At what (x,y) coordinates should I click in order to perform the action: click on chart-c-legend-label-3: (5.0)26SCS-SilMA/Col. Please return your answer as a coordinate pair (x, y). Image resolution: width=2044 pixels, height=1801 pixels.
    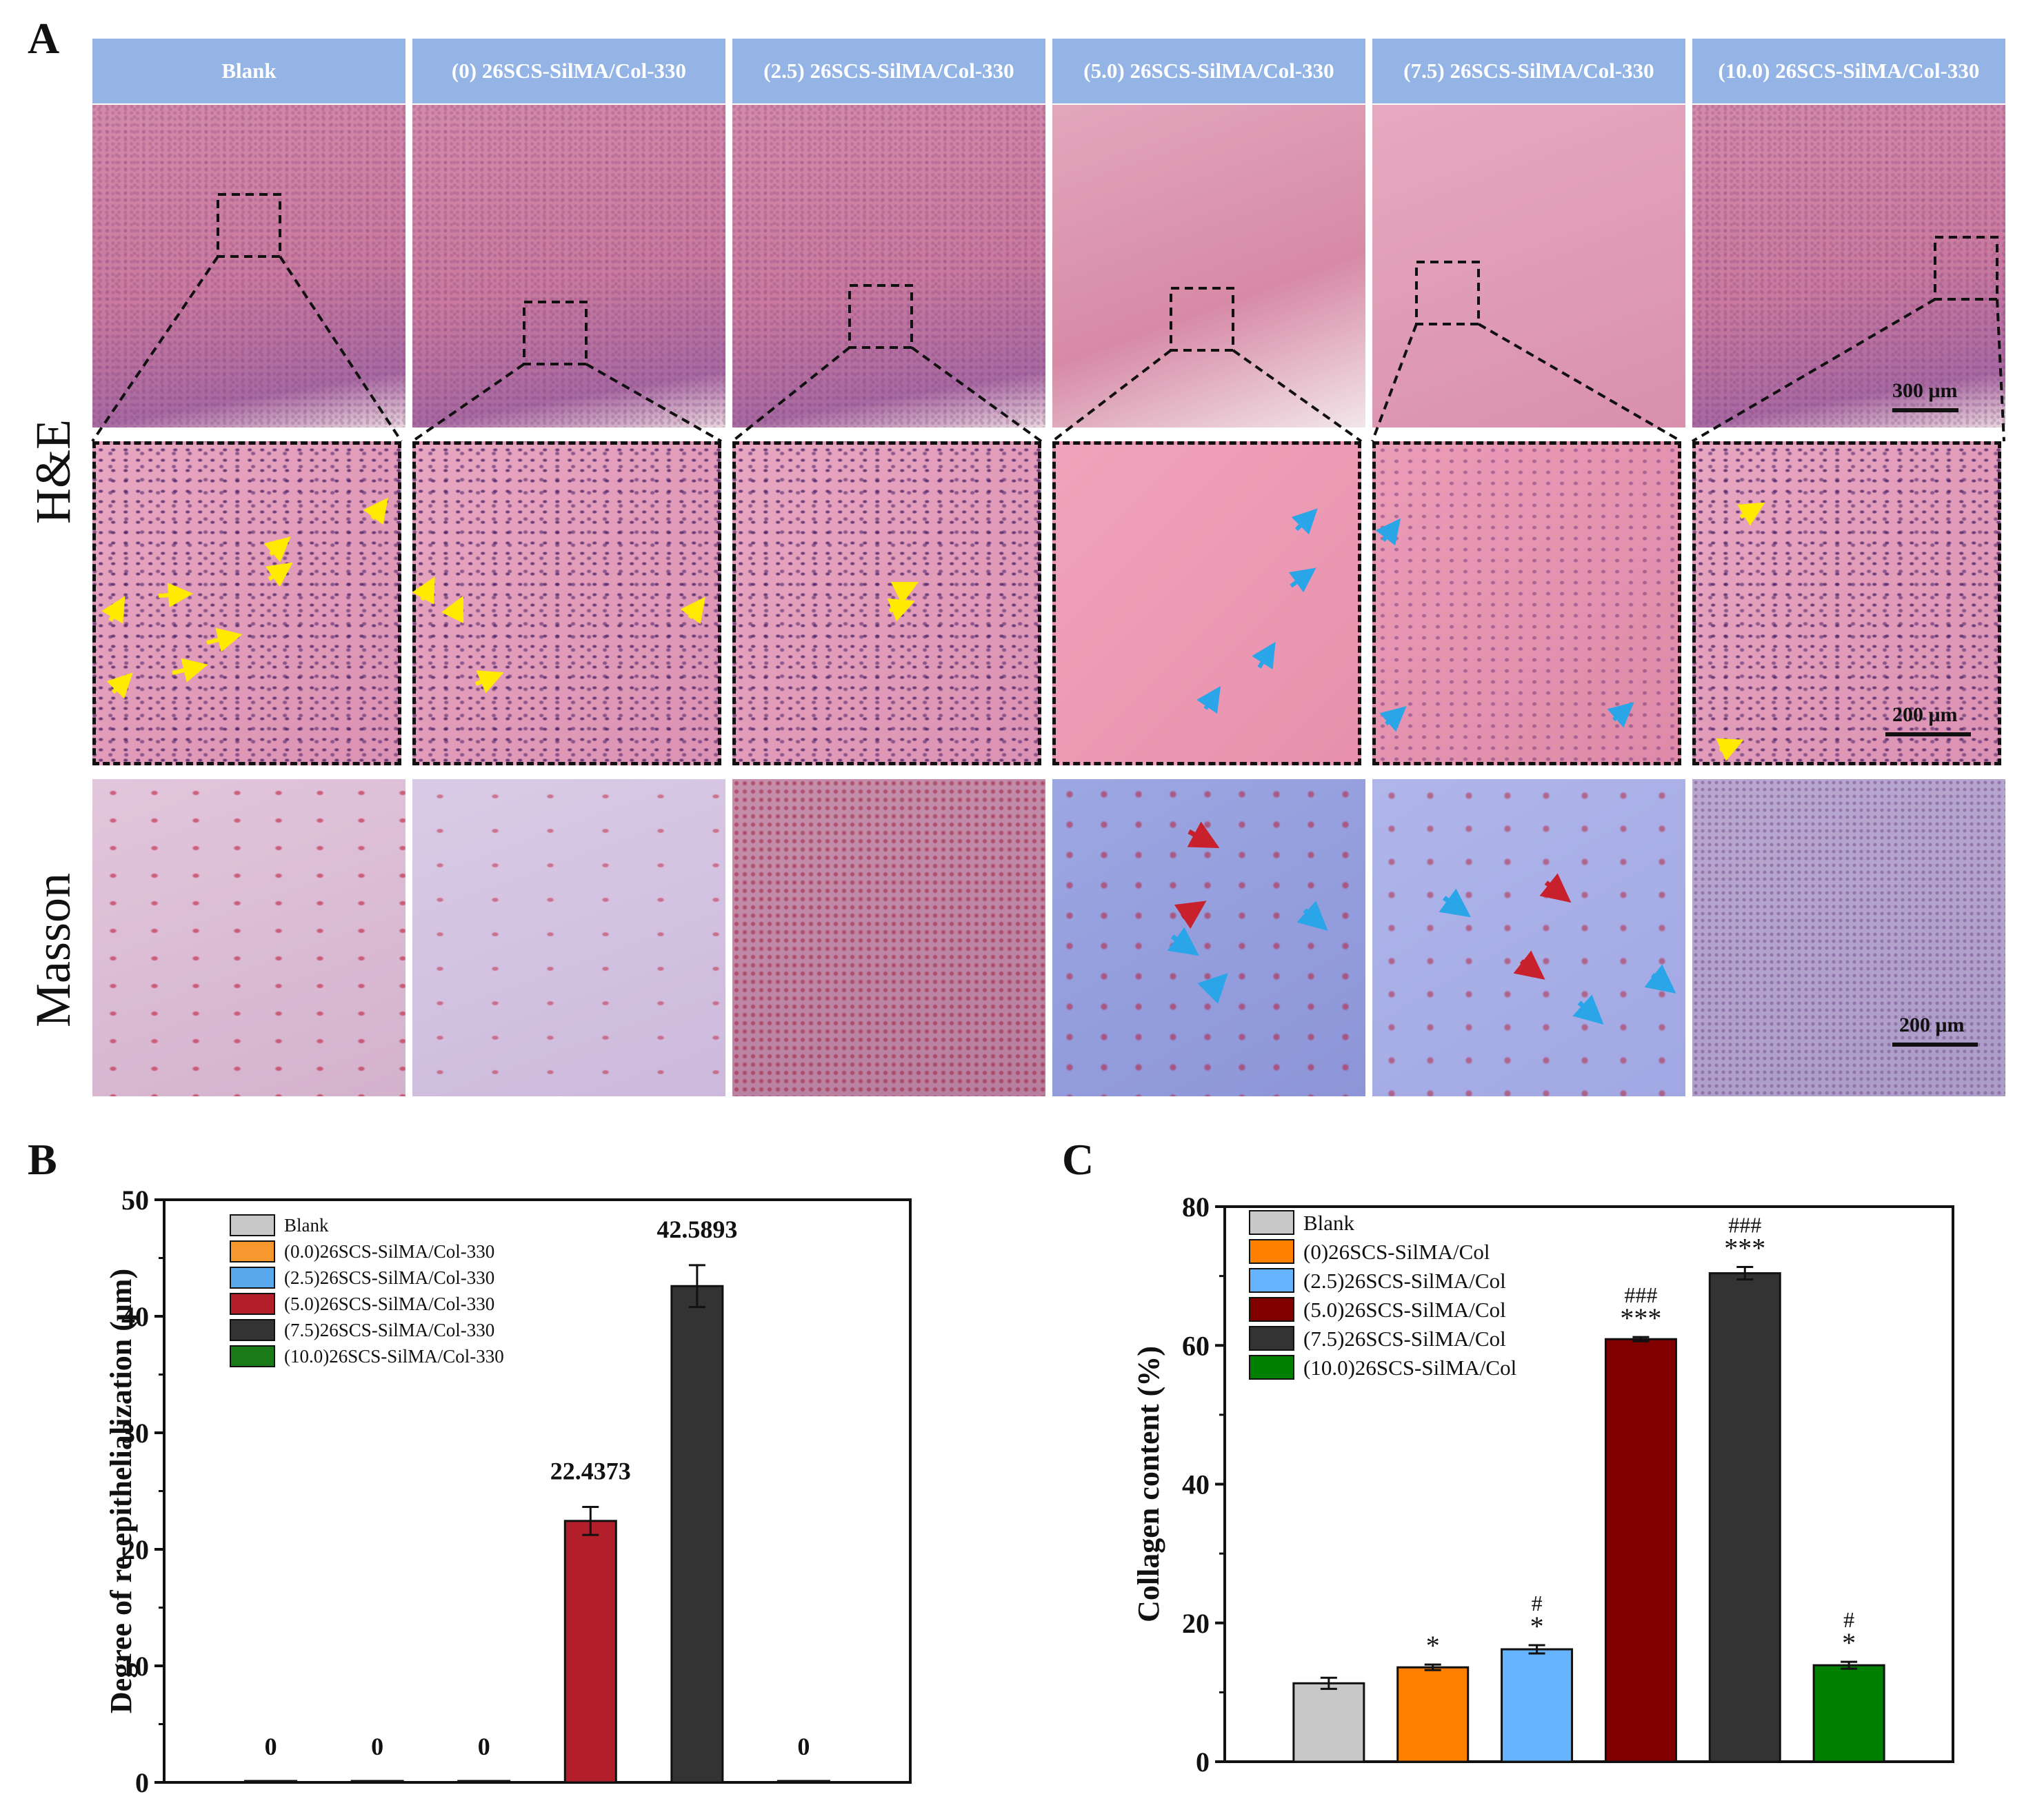
    Looking at the image, I should click on (1404, 1310).